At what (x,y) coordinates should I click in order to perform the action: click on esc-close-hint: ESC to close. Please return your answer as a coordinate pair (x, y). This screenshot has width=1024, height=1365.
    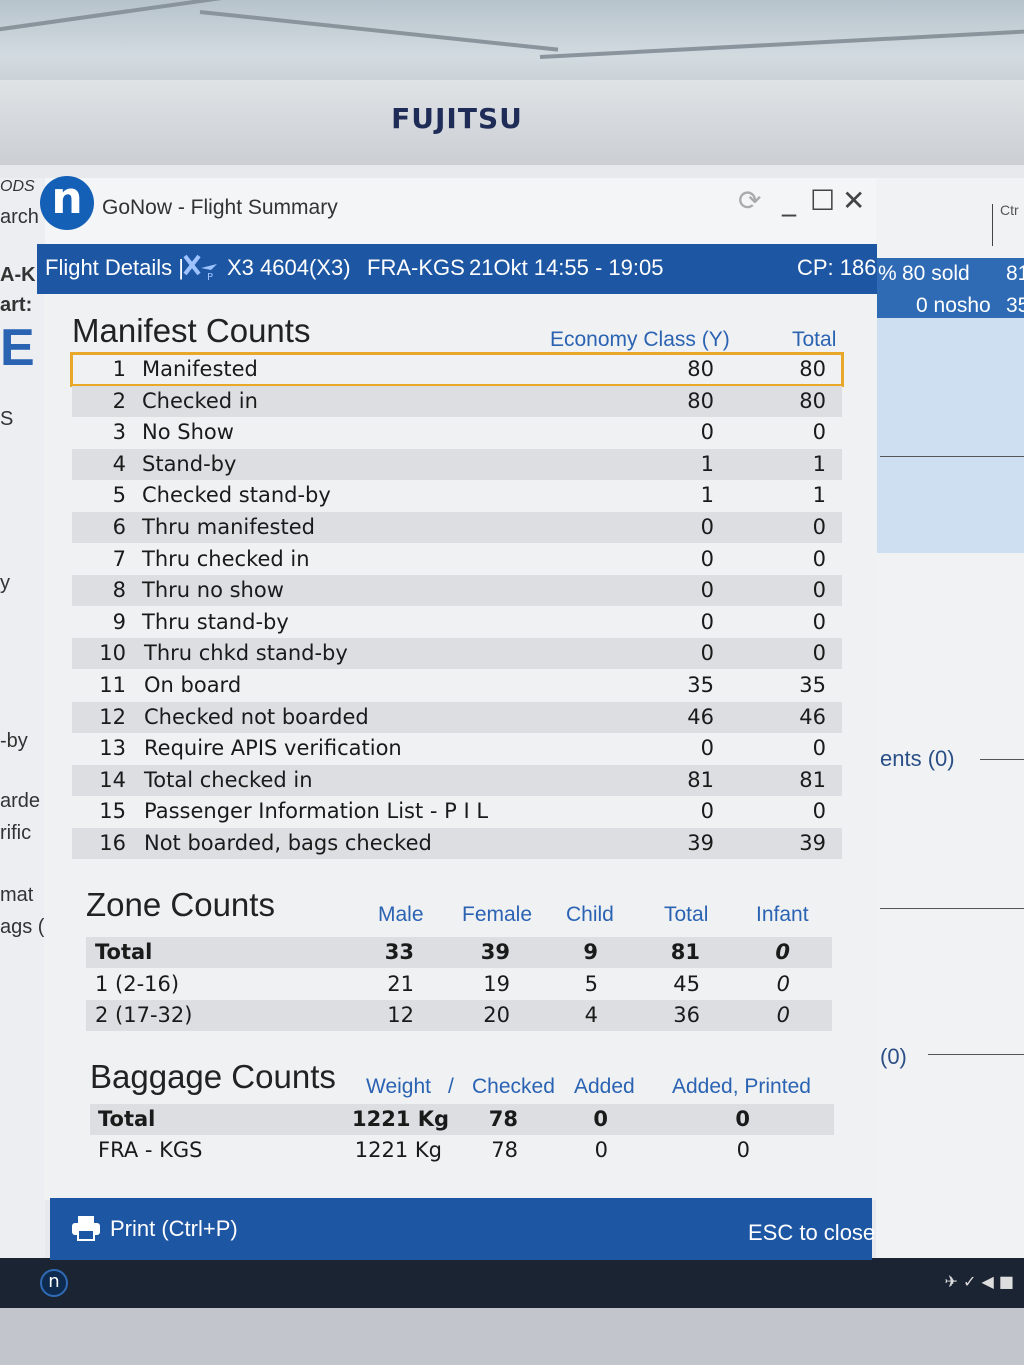
    Looking at the image, I should click on (812, 1232).